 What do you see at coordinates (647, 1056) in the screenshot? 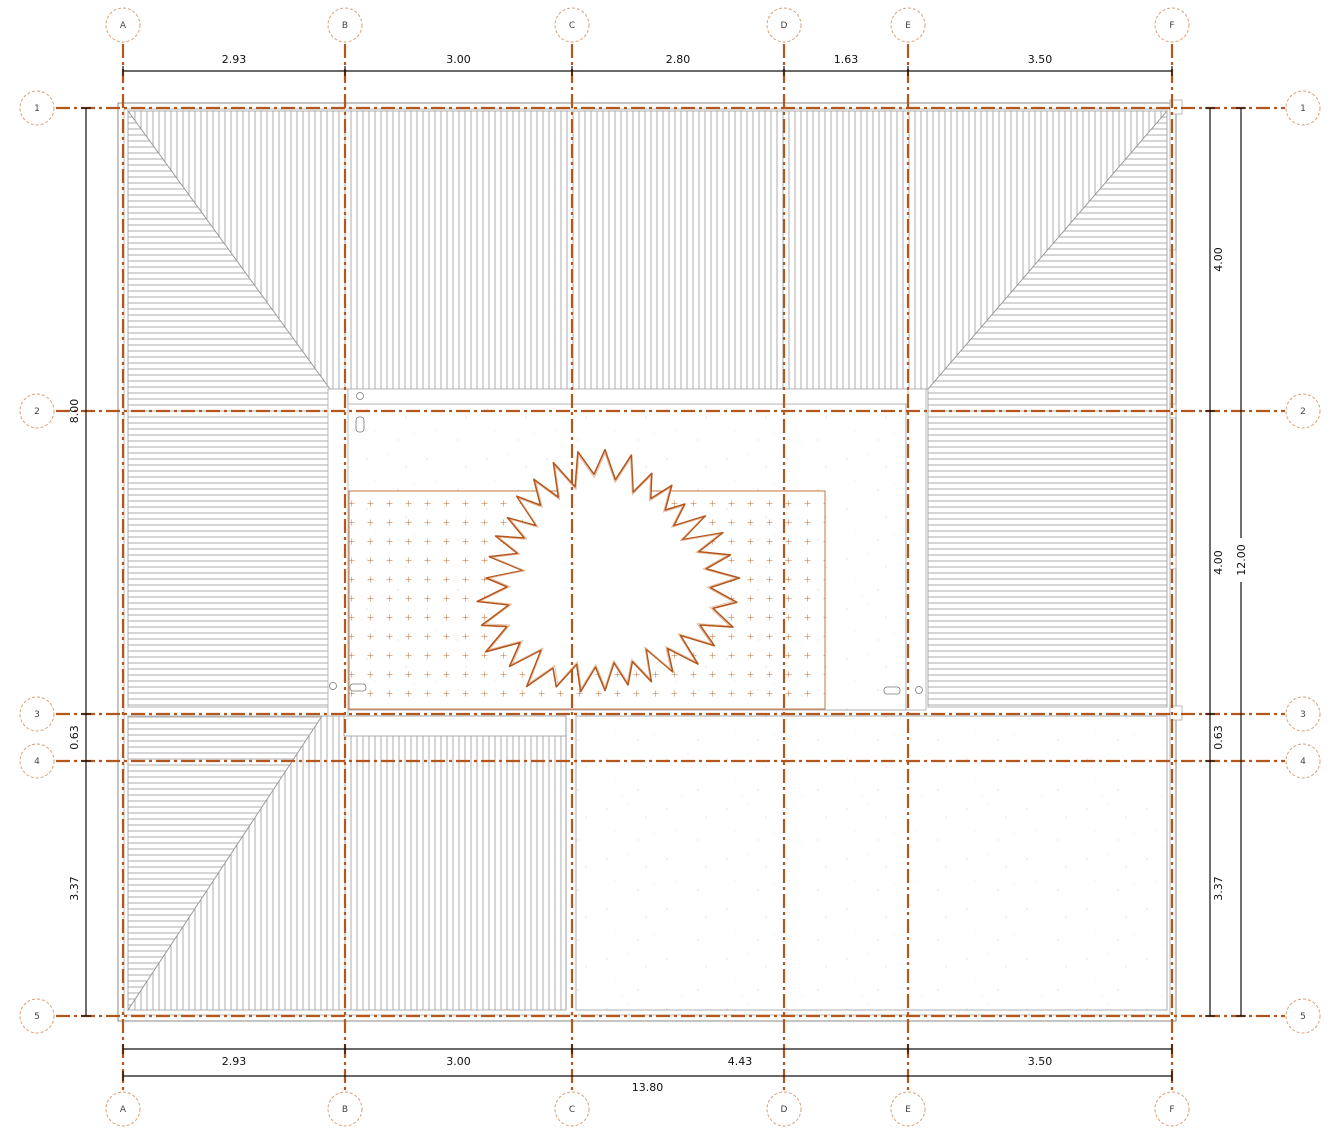
I see `dimension-chain-bottom: 2.93 3.00 4.43 3.50` at bounding box center [647, 1056].